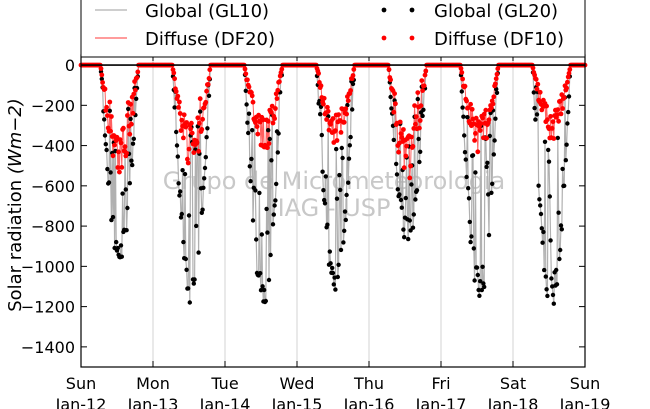 This screenshot has width=650, height=409. Describe the element at coordinates (499, 39) in the screenshot. I see `legend-label-diffuse-df10: Diffuse (DF10)` at that location.